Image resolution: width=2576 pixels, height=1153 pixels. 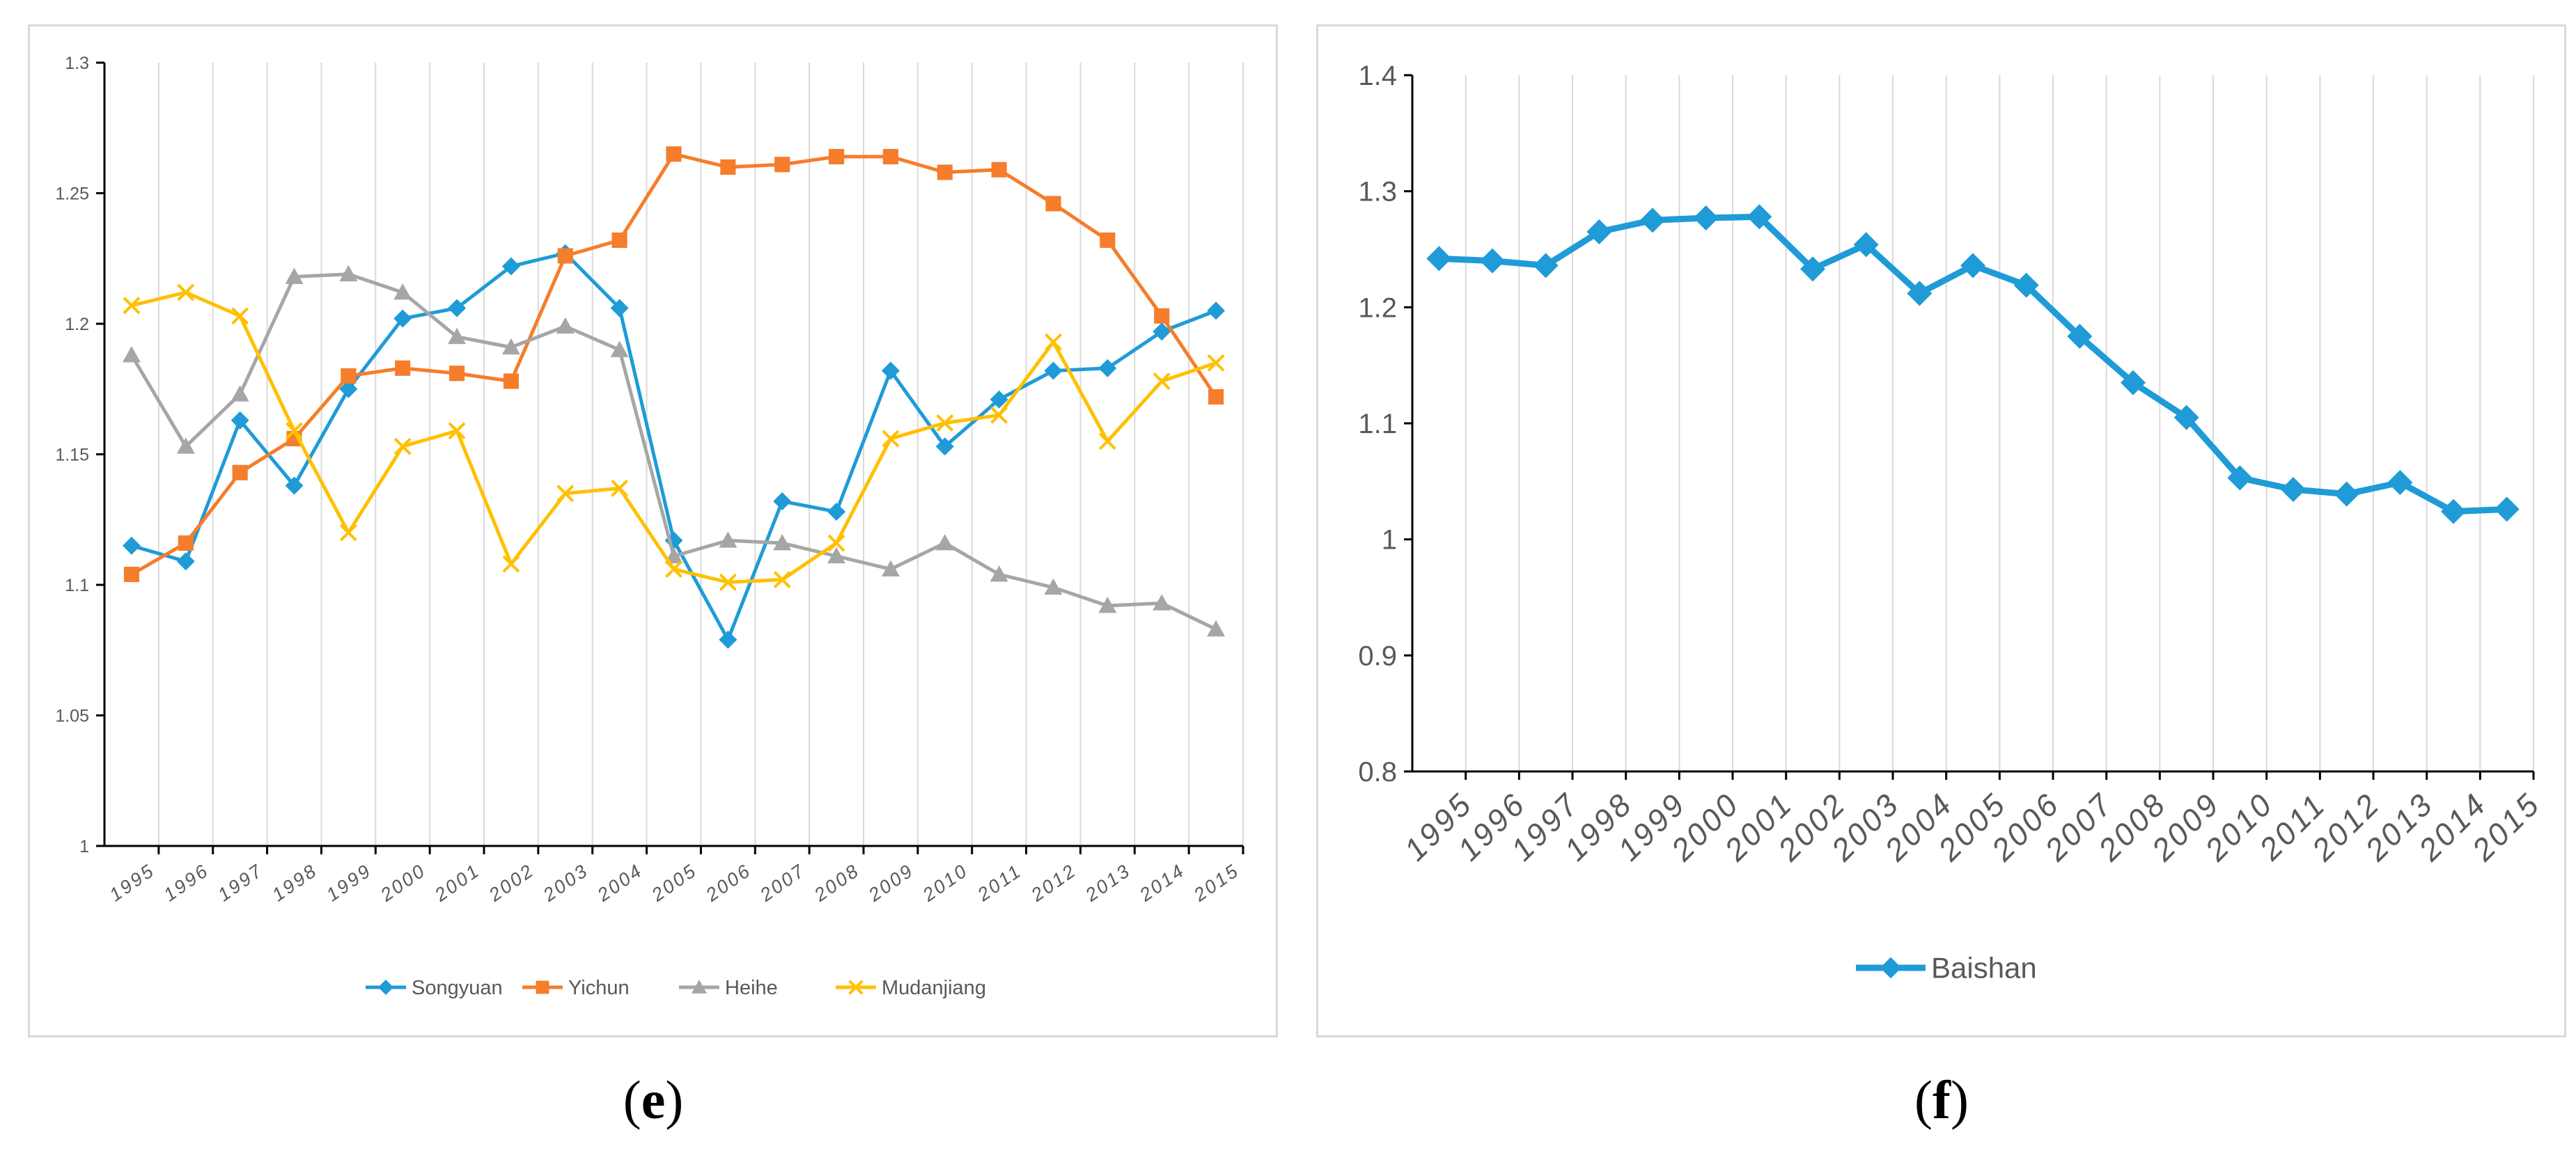 I want to click on x-tick-label: 2001, so click(x=457, y=883).